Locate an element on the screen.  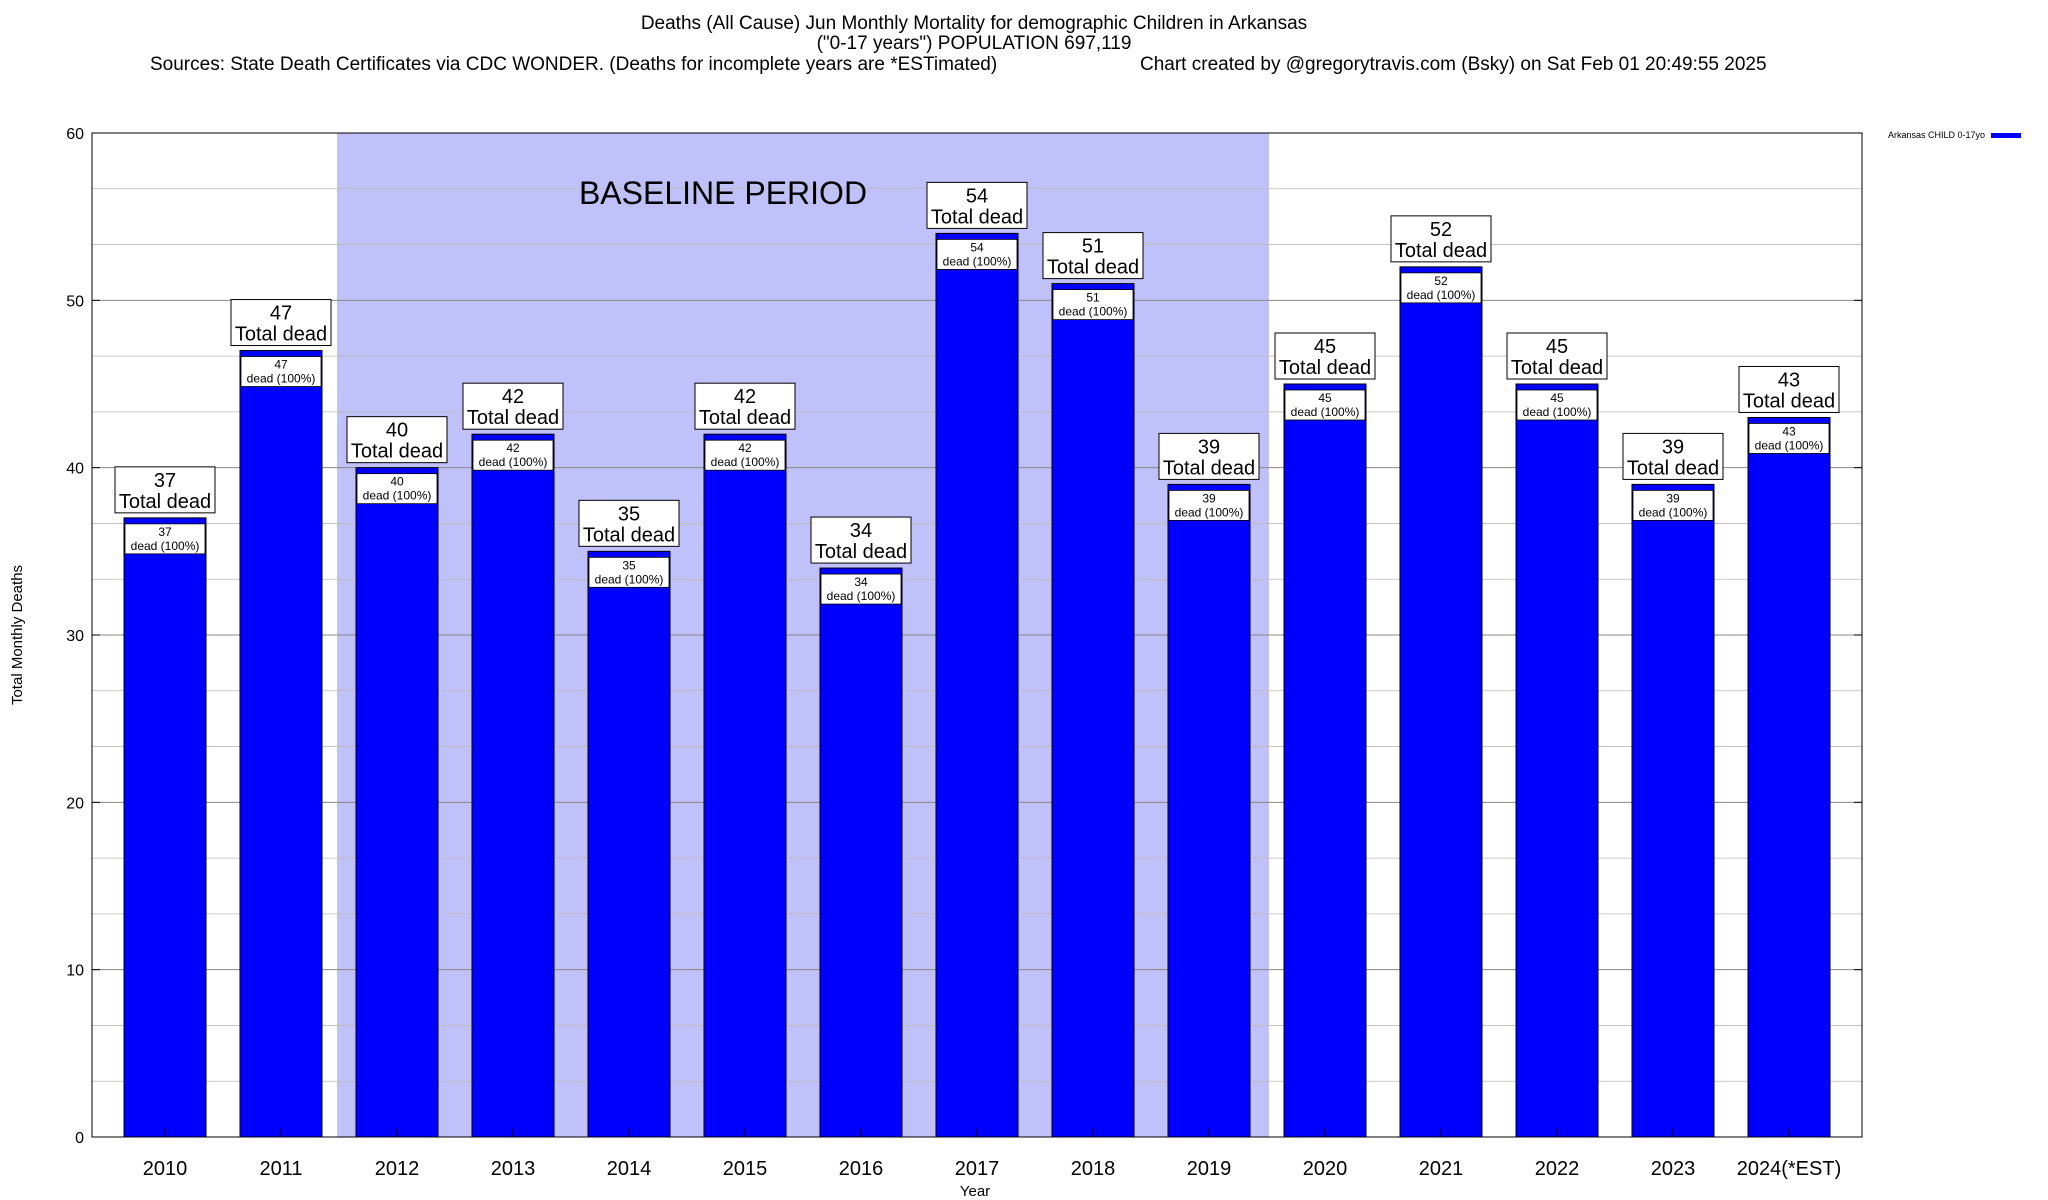
bar-inner-value: 39 is located at coordinates (1673, 498).